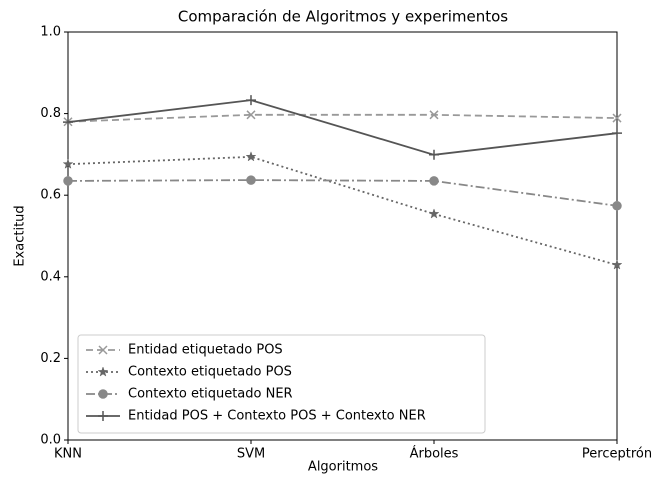 The image size is (657, 480). Describe the element at coordinates (50, 195) in the screenshot. I see `y-tick-label: 0.6` at that location.